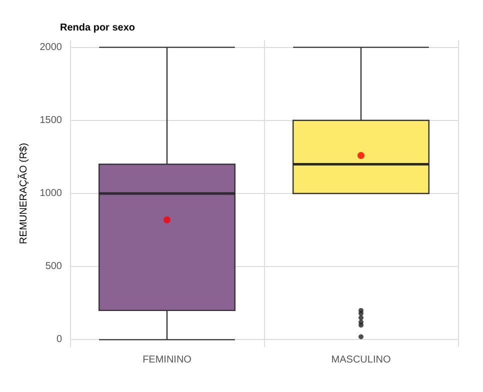  What do you see at coordinates (98, 28) in the screenshot?
I see `chart-title: Renda por sexo` at bounding box center [98, 28].